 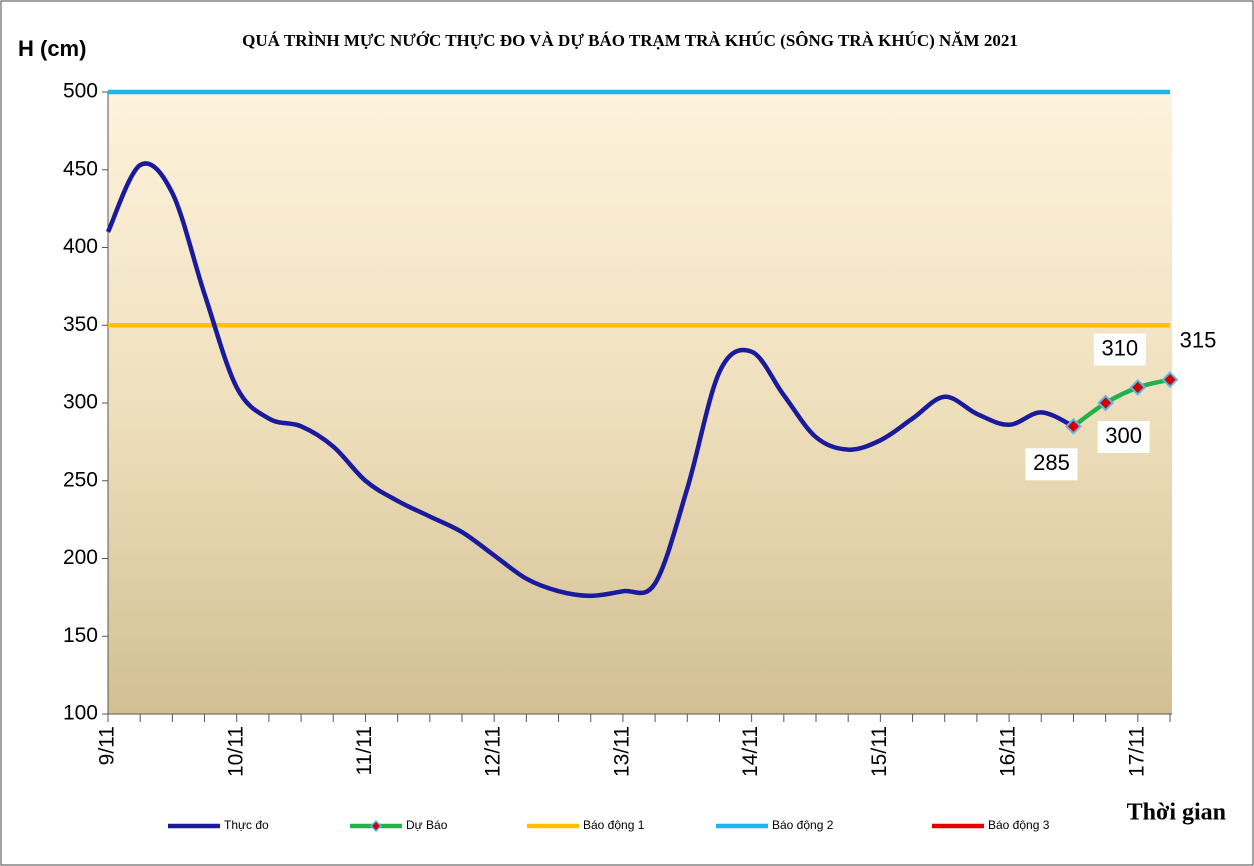 I want to click on x-tick-label: 10/11, so click(x=235, y=751).